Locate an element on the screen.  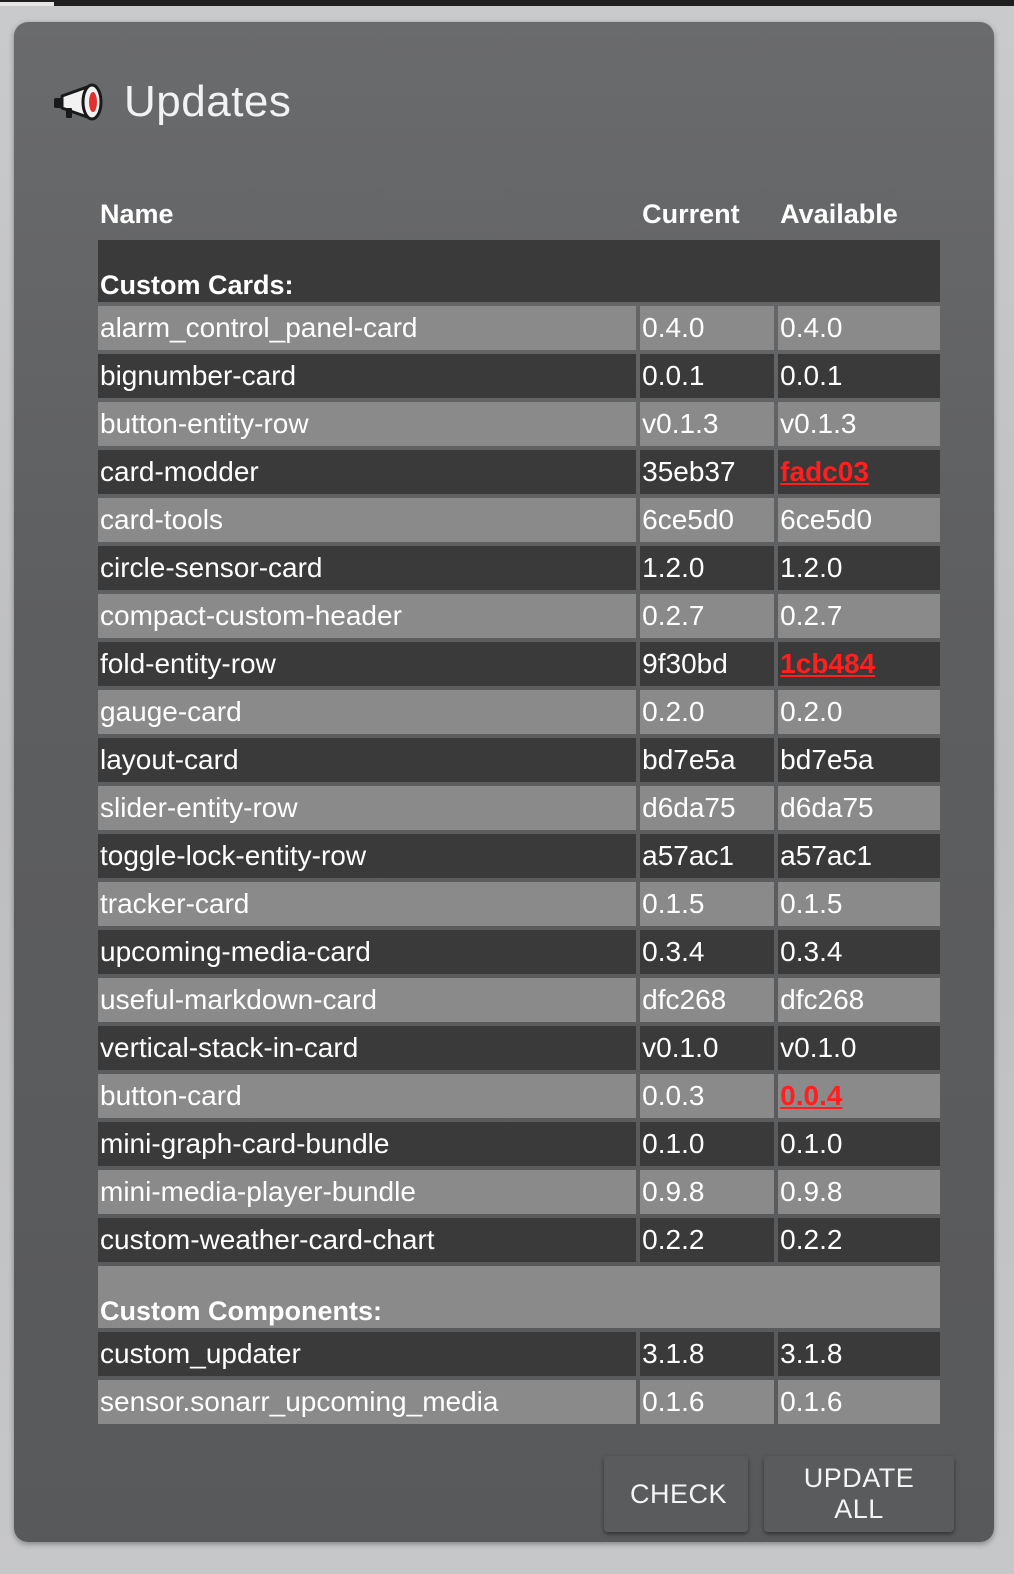
row-name: upcoming-media-card is located at coordinates (367, 952).